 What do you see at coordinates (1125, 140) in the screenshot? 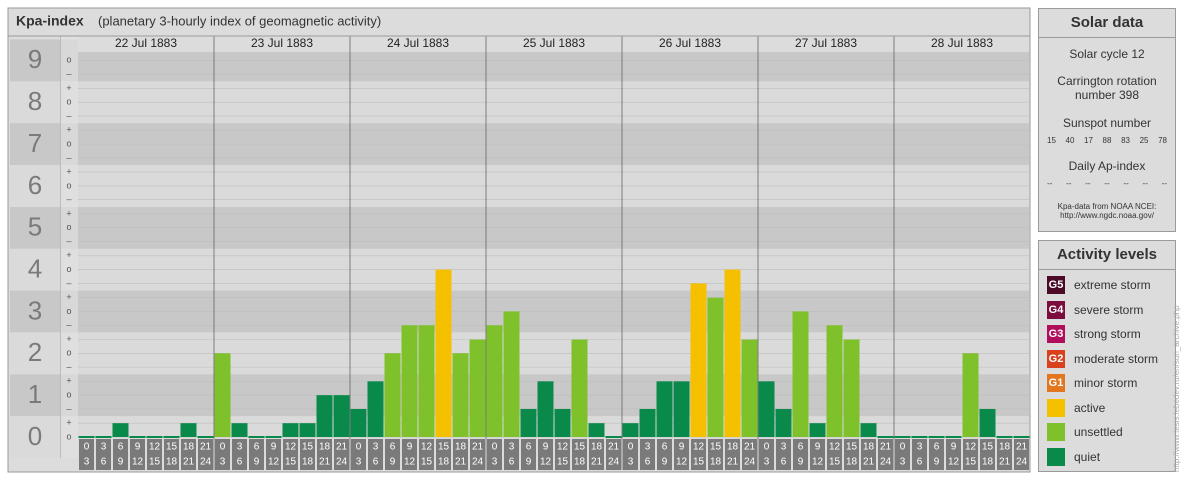
I see `sunspot-number: 83` at bounding box center [1125, 140].